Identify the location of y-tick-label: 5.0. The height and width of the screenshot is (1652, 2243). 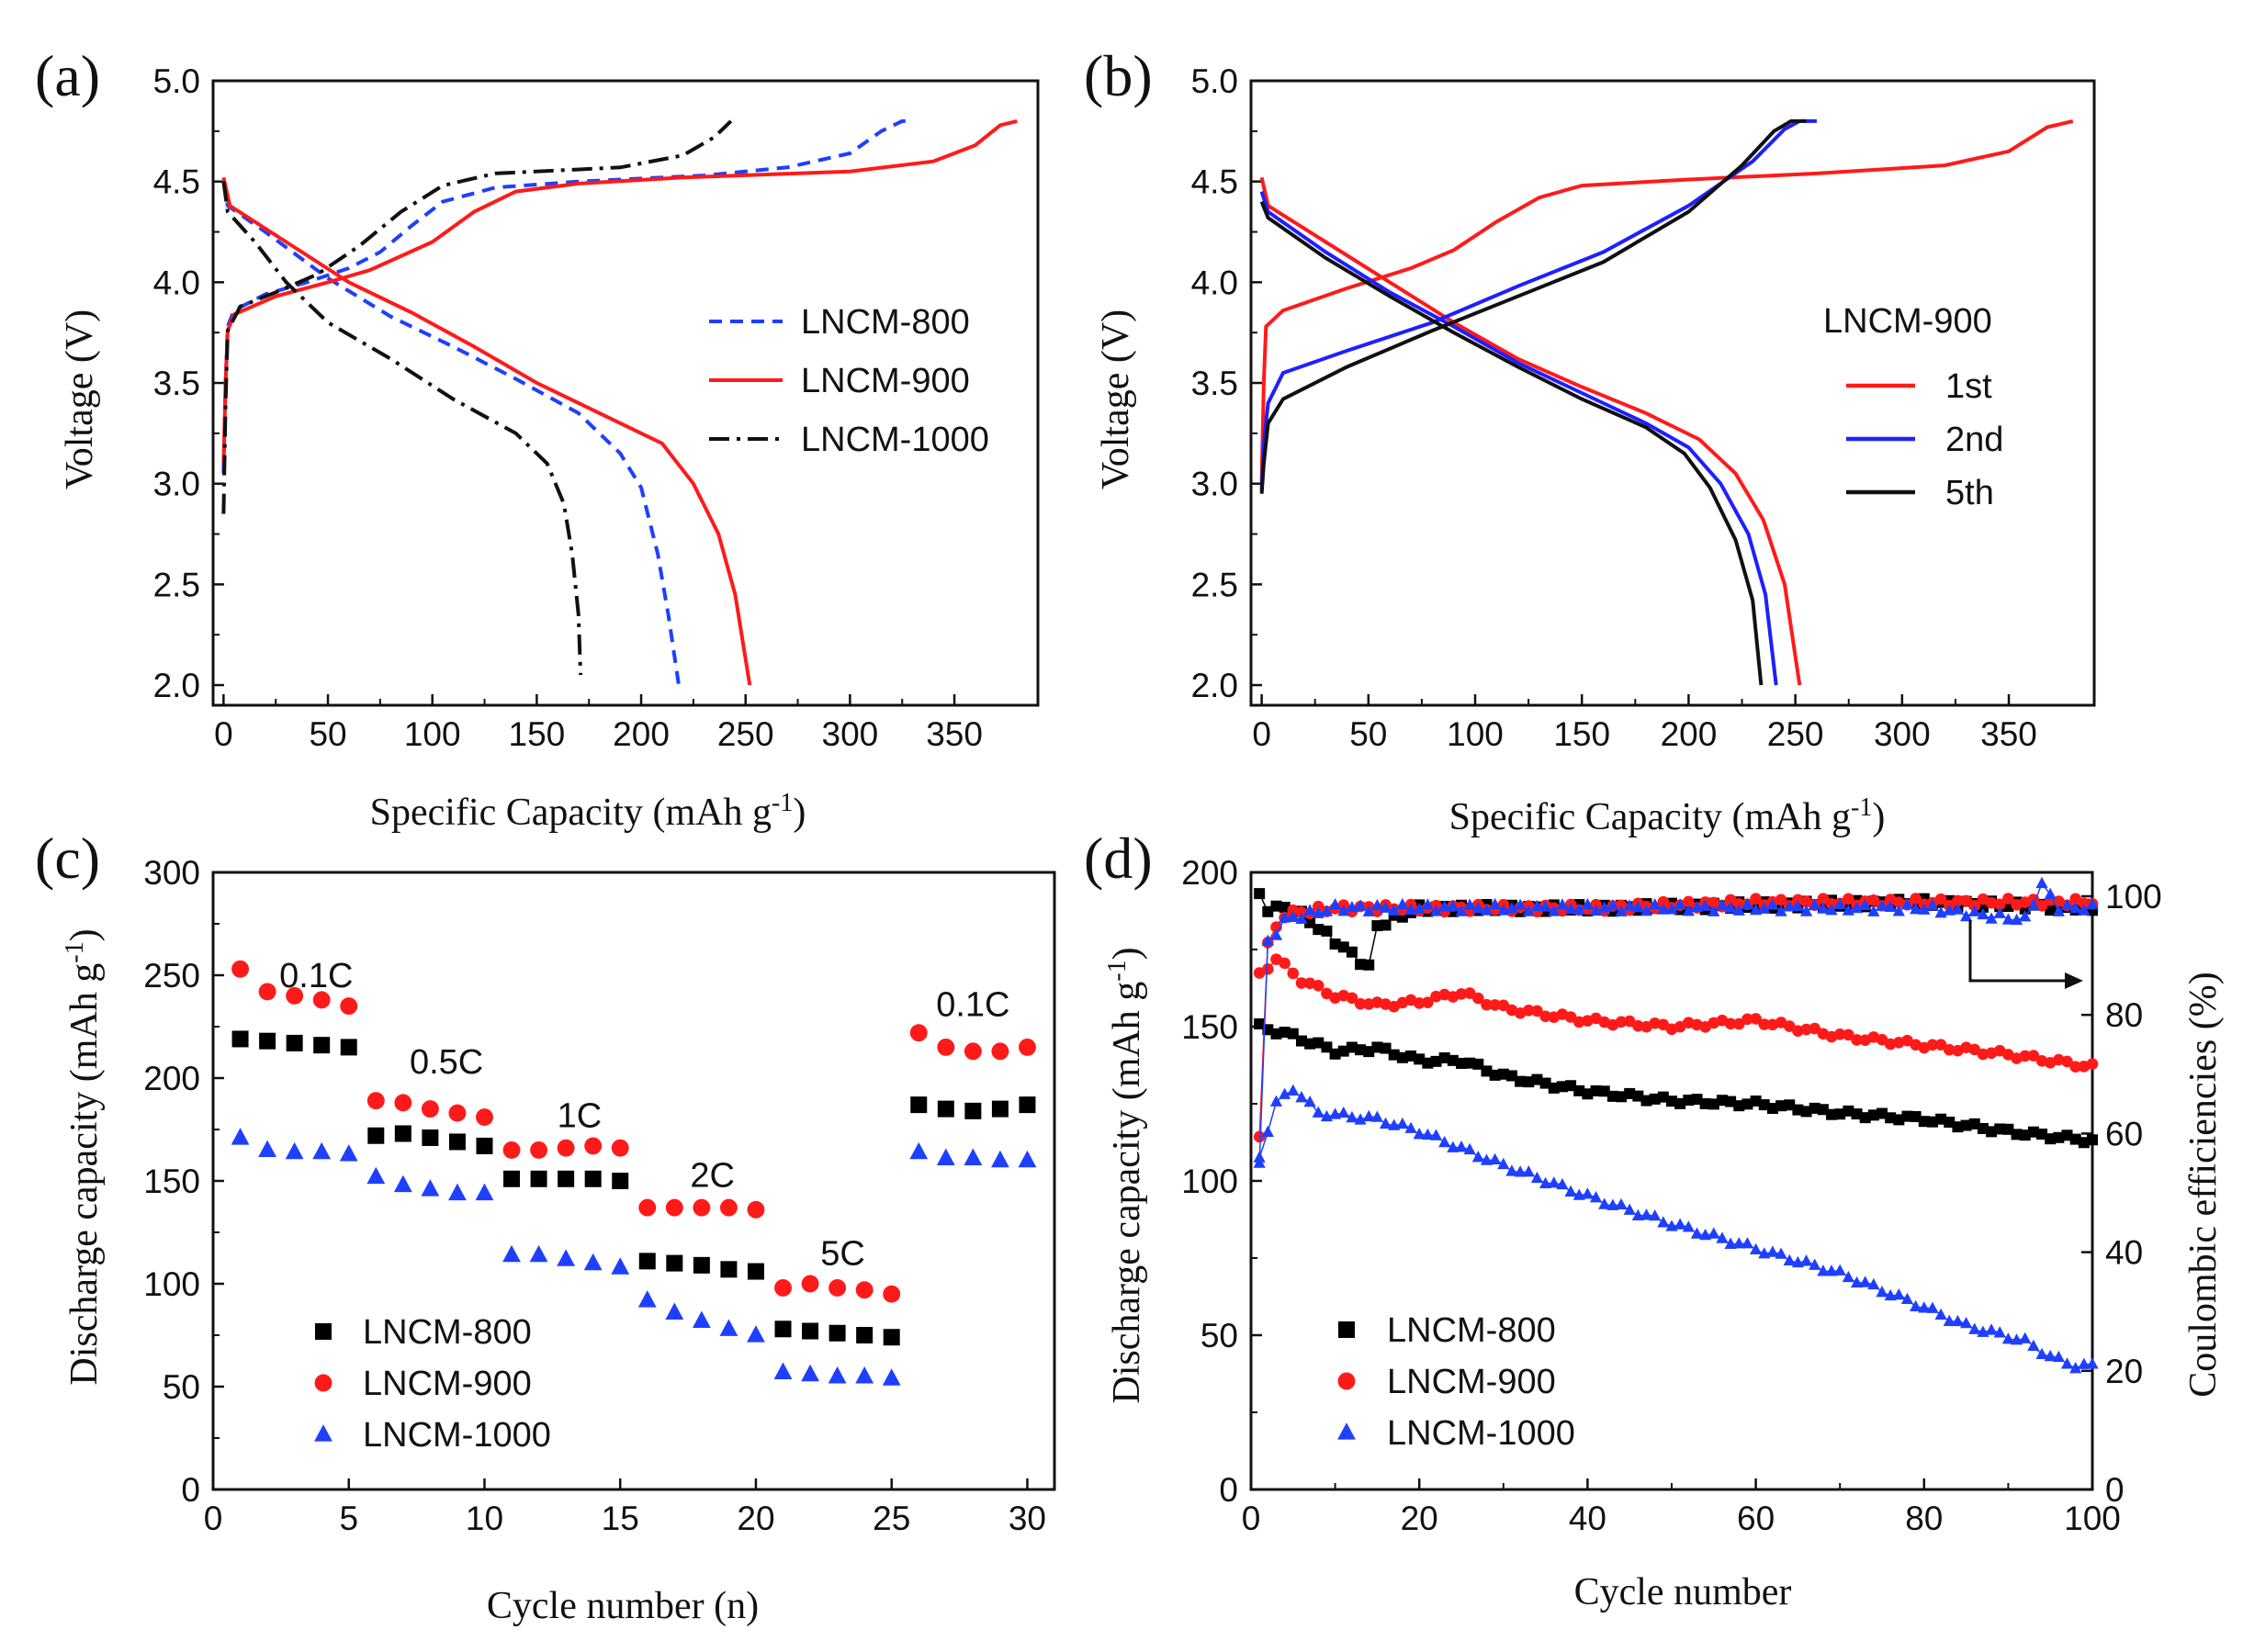
(1214, 81).